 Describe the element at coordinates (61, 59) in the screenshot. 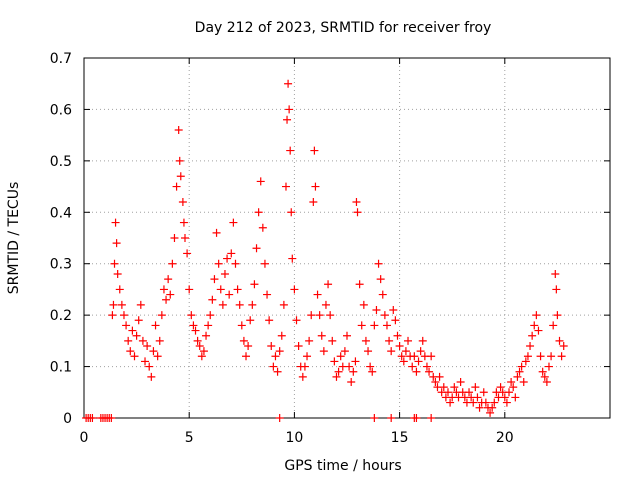

I see `y-tick-label: 0.7` at that location.